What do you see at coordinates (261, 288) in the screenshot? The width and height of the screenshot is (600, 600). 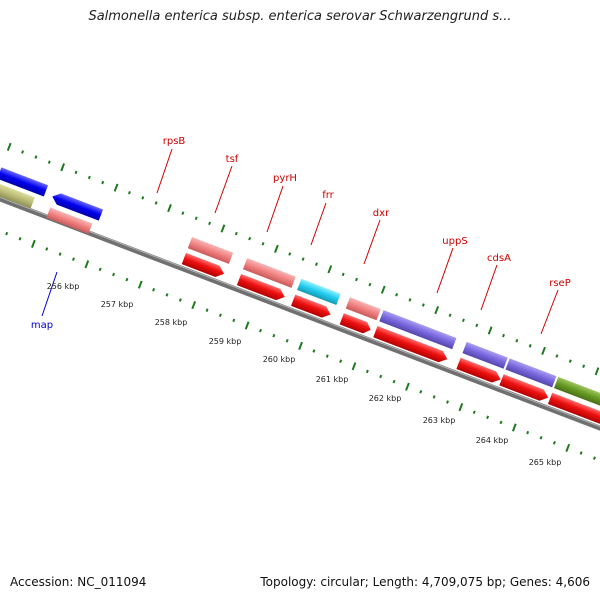 I see `cds-arrow-tsf` at bounding box center [261, 288].